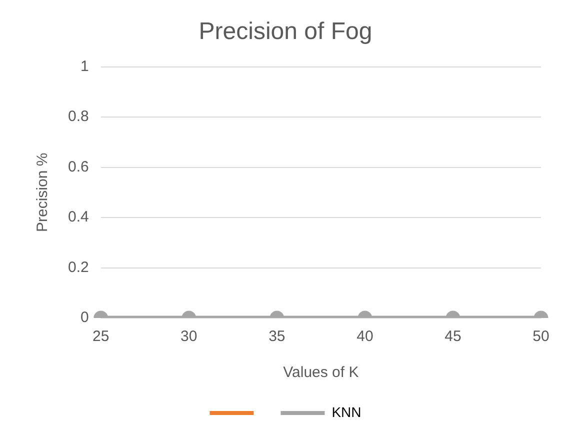 The height and width of the screenshot is (448, 571). I want to click on y-tick-label: 0.4, so click(78, 217).